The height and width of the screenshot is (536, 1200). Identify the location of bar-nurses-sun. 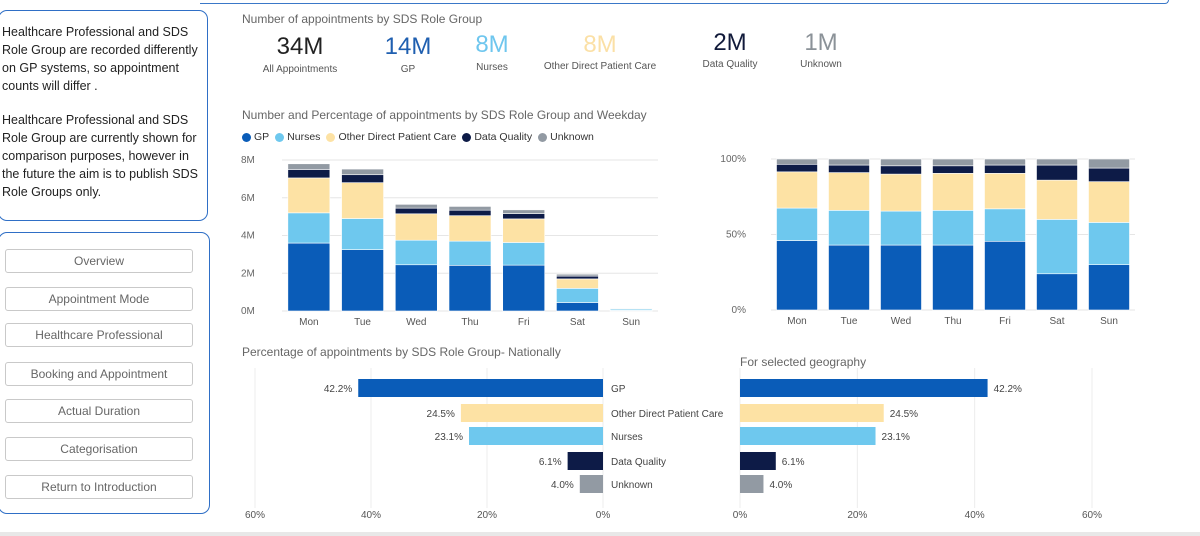
(1109, 243).